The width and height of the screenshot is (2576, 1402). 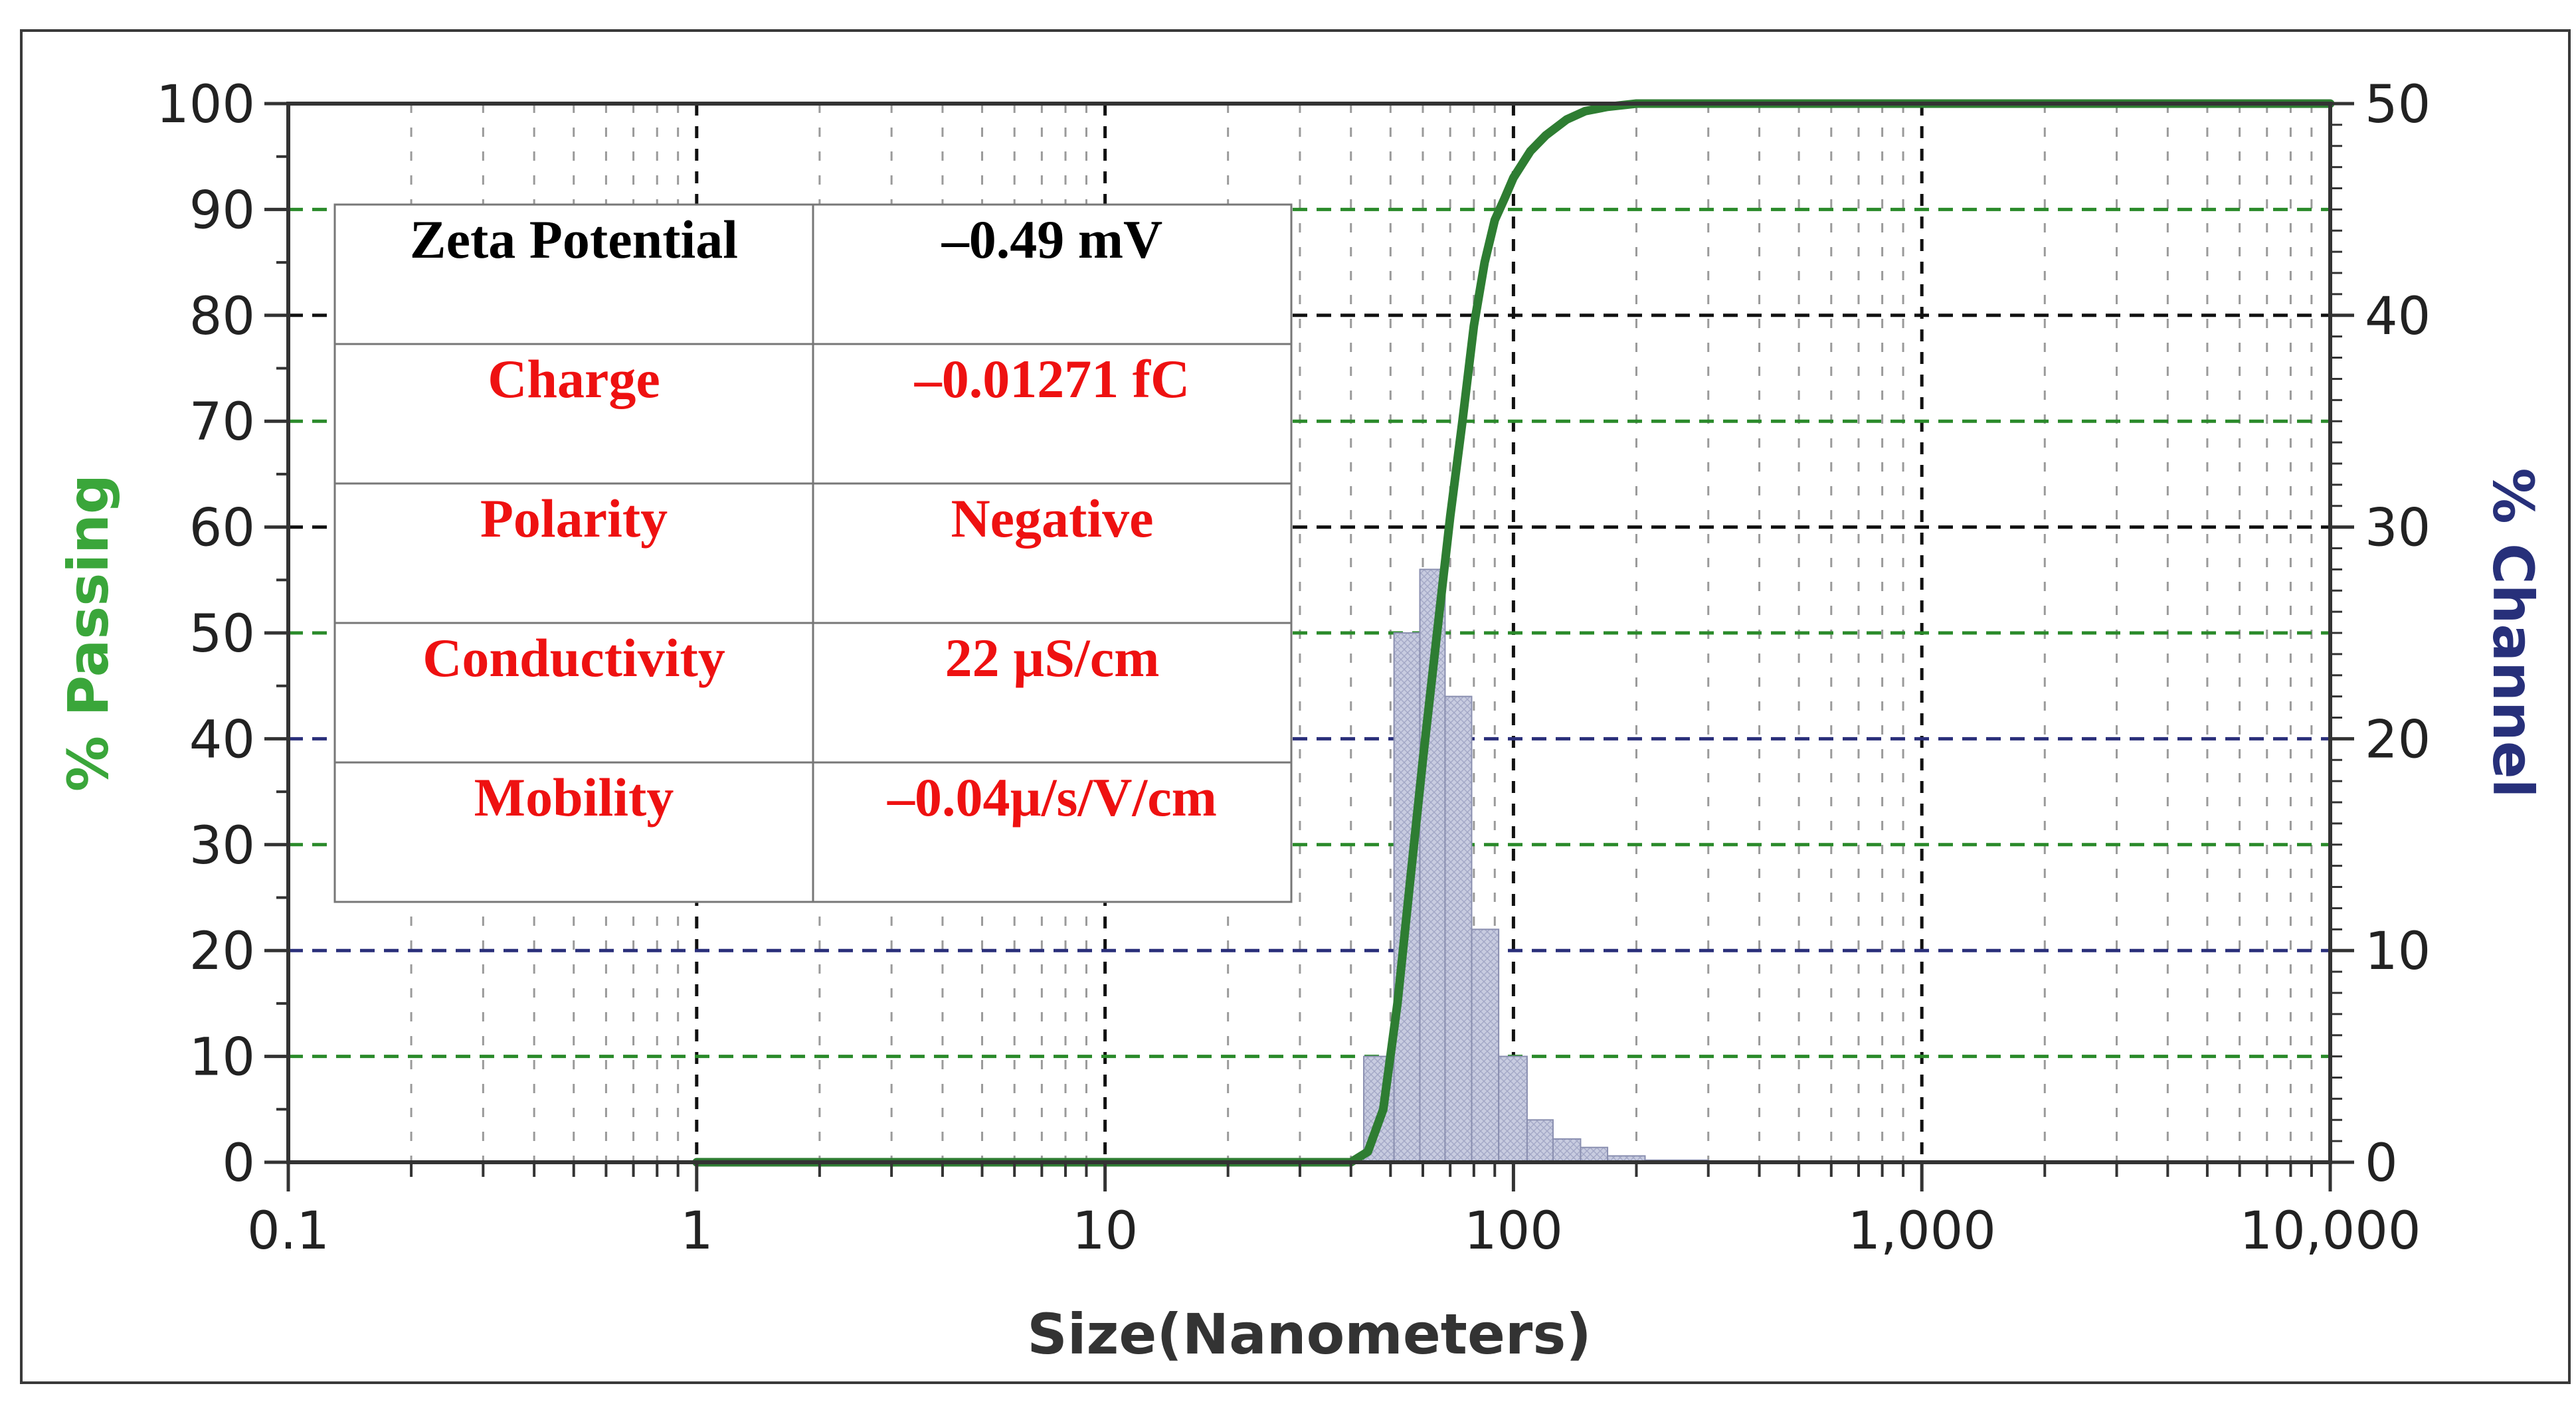 What do you see at coordinates (1513, 1231) in the screenshot?
I see `x-tick-label: 100` at bounding box center [1513, 1231].